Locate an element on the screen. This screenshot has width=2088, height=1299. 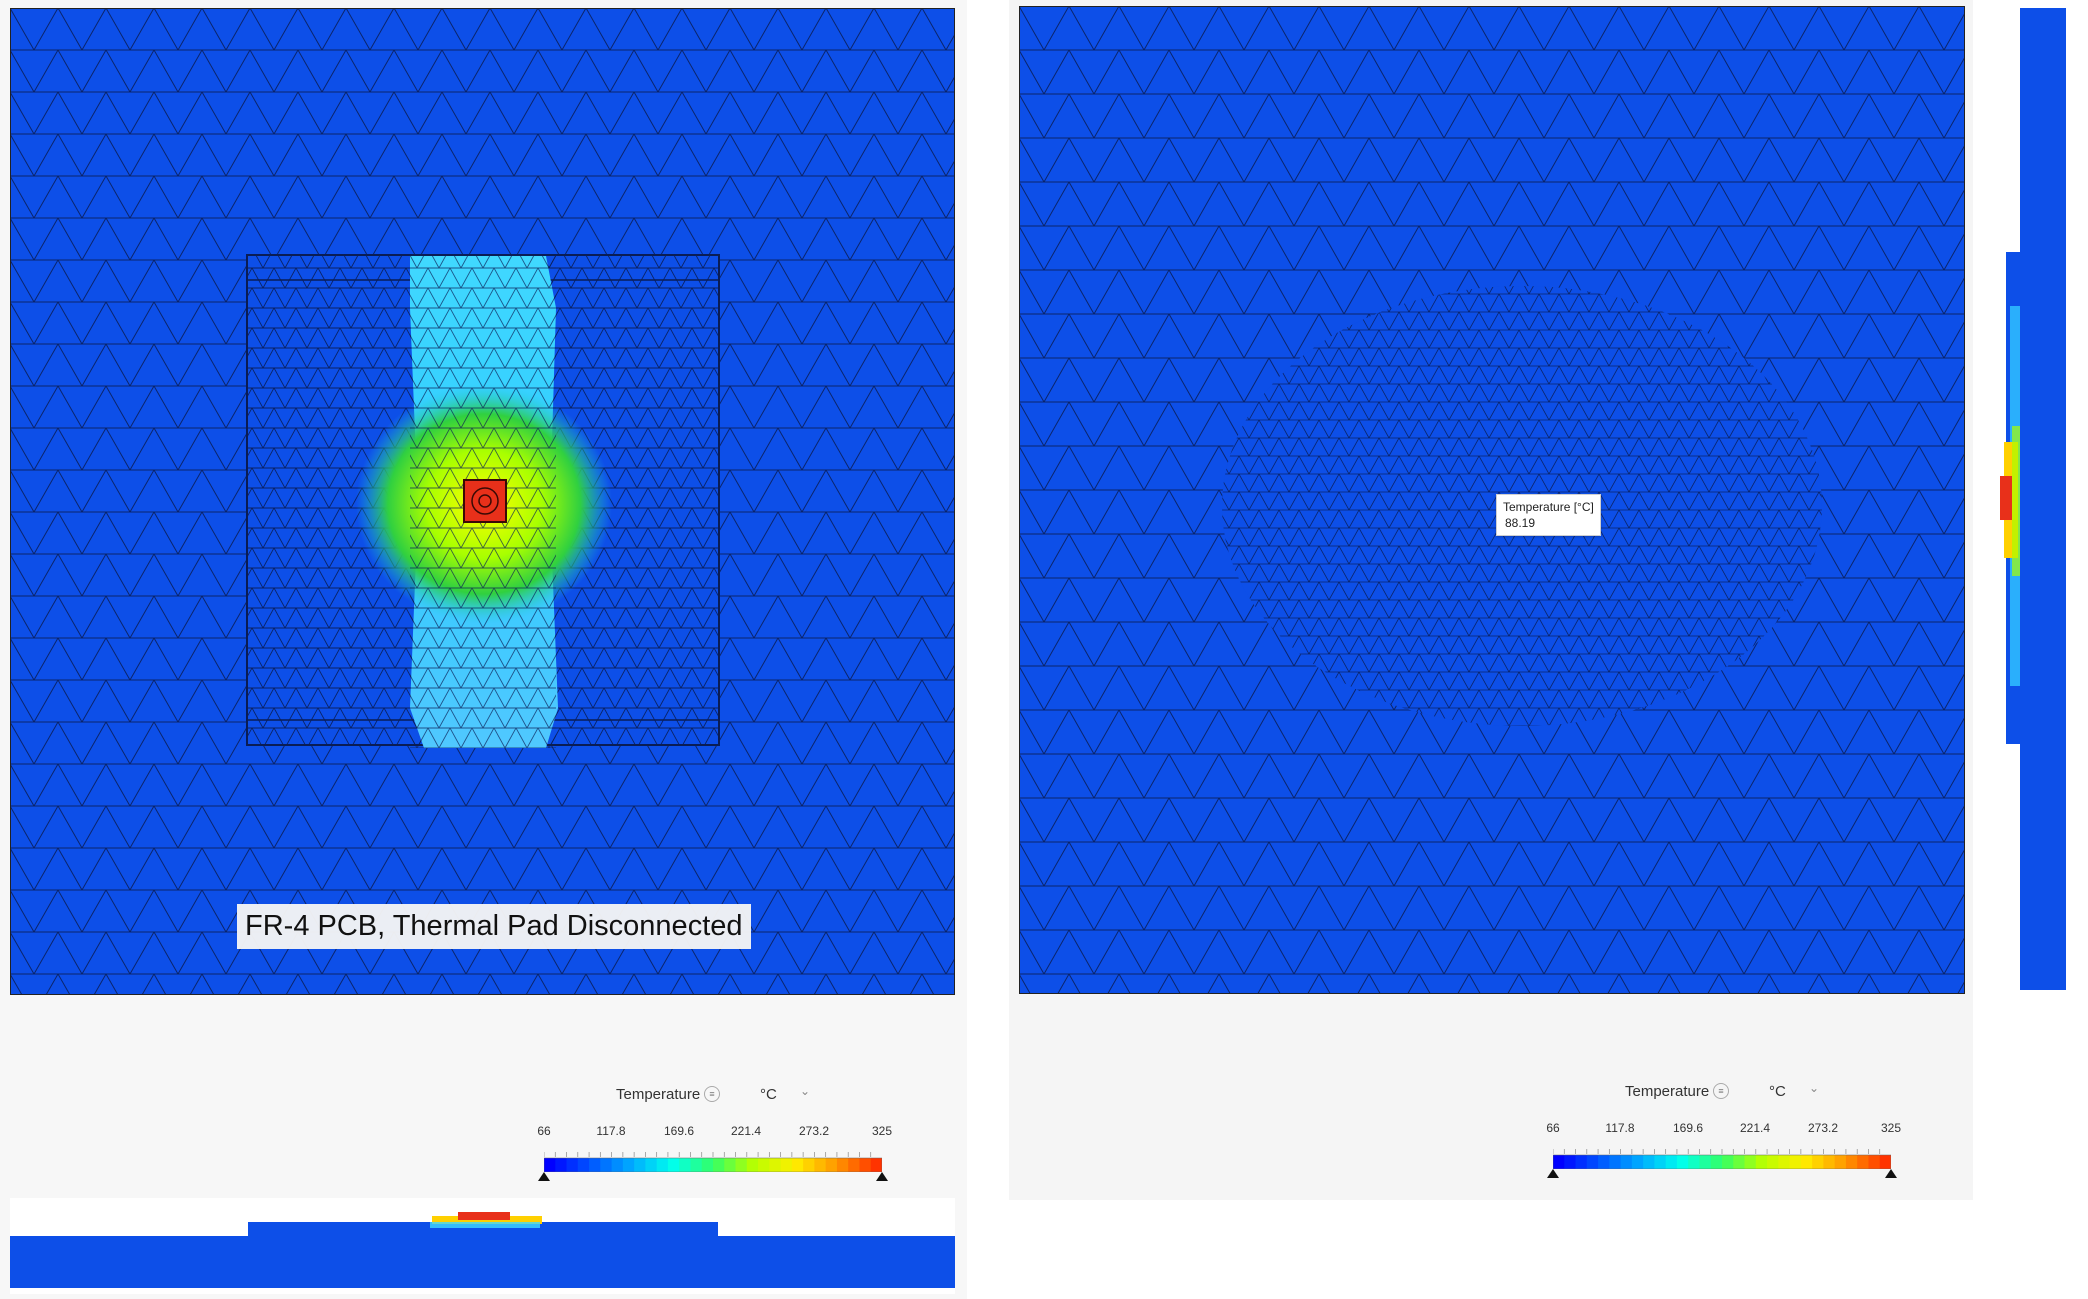
left-side-view-render is located at coordinates (482, 1250).